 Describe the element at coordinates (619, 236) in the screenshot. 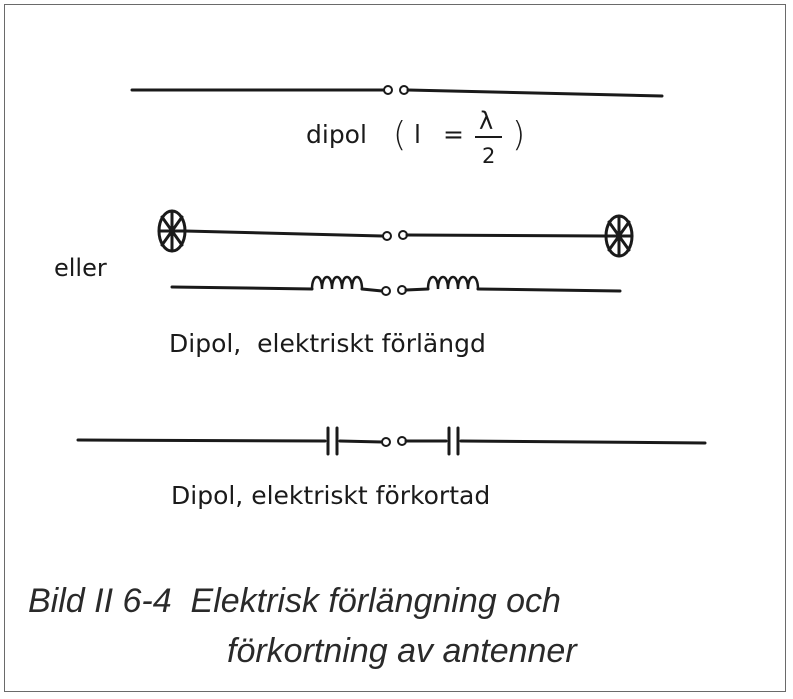

I see `egg-insulator-right` at that location.